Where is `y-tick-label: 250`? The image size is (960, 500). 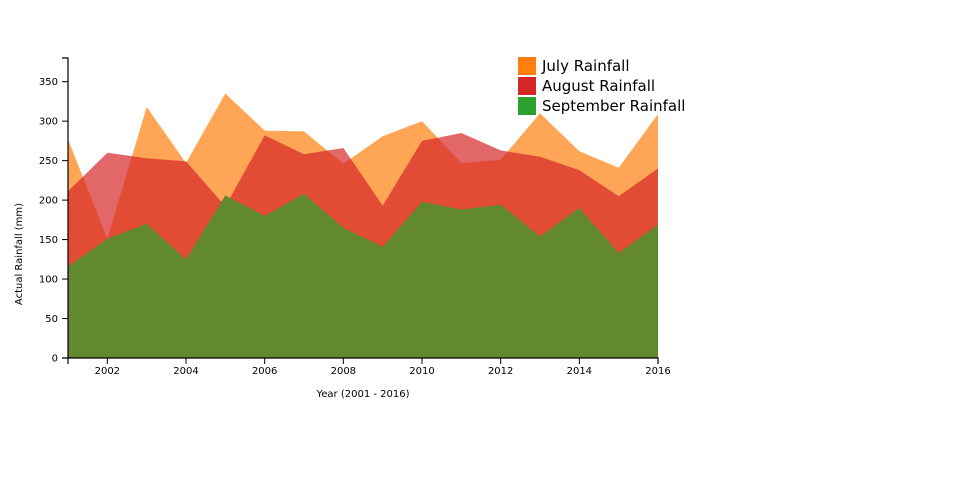
y-tick-label: 250 is located at coordinates (48, 161).